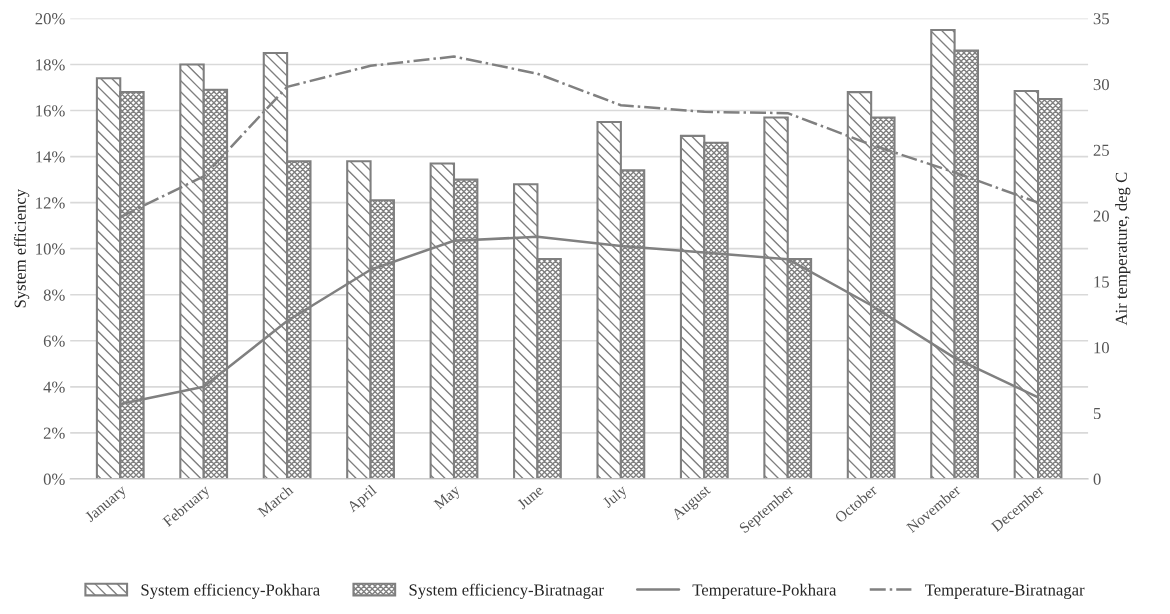 The height and width of the screenshot is (614, 1170). What do you see at coordinates (50, 65) in the screenshot?
I see `y-tick-label: 18%` at bounding box center [50, 65].